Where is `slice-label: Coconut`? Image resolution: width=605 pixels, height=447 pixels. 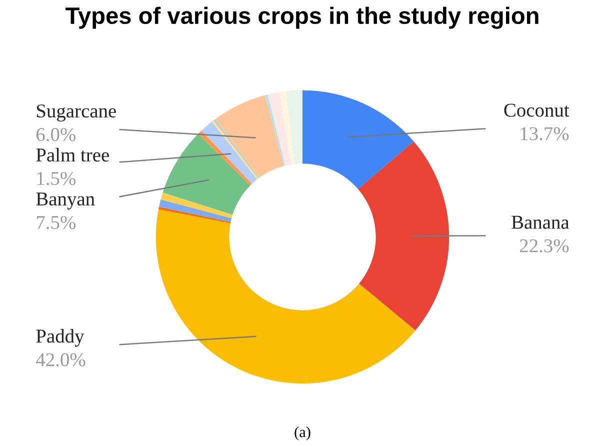 slice-label: Coconut is located at coordinates (537, 110).